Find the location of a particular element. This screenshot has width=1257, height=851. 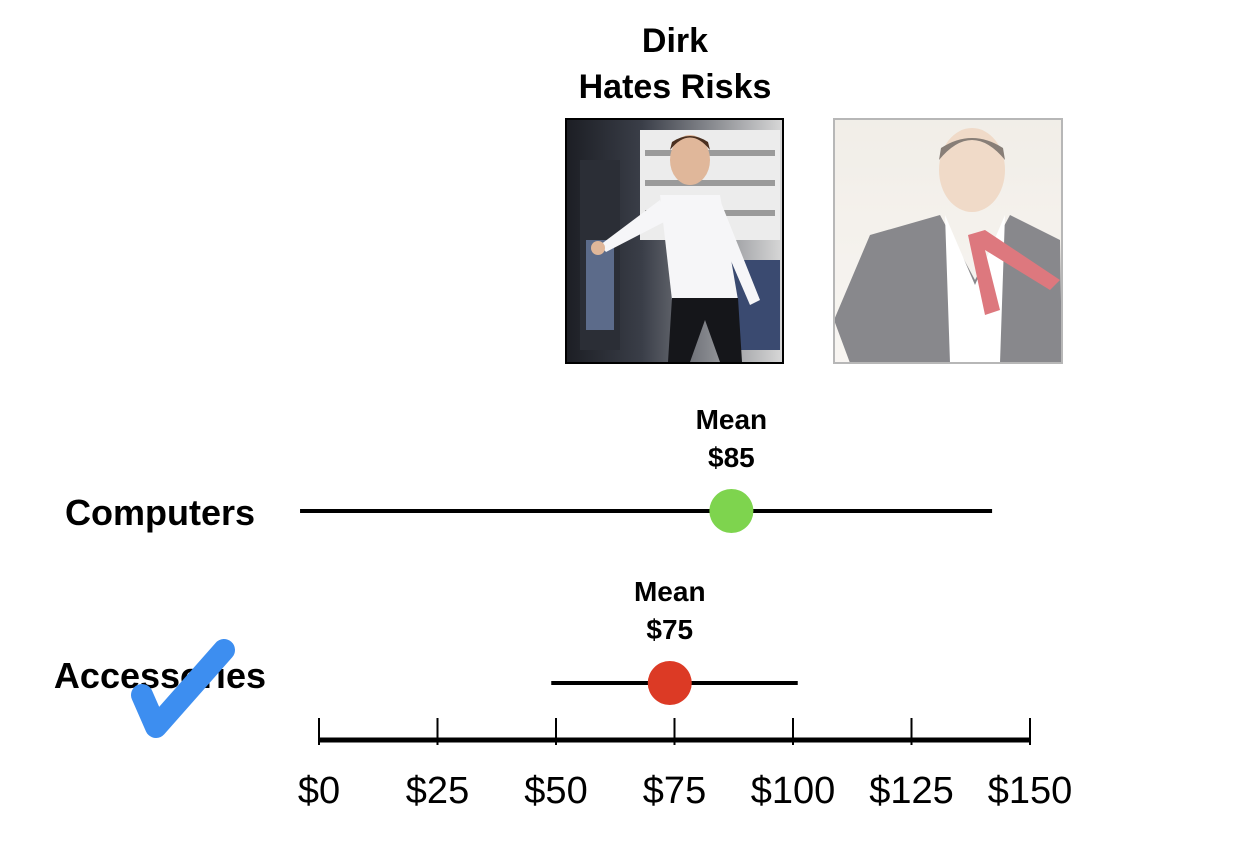

x-tick-label: $25 is located at coordinates (437, 791).